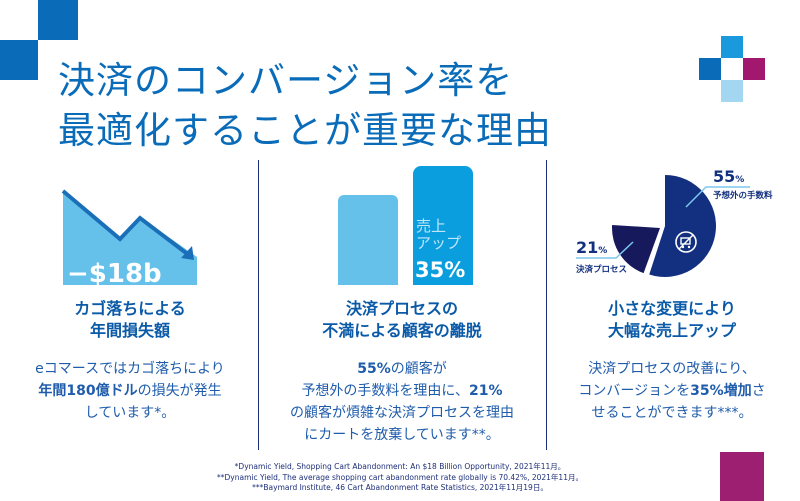 Image resolution: width=800 pixels, height=501 pixels. I want to click on loss-value-label: −$18b, so click(114, 274).